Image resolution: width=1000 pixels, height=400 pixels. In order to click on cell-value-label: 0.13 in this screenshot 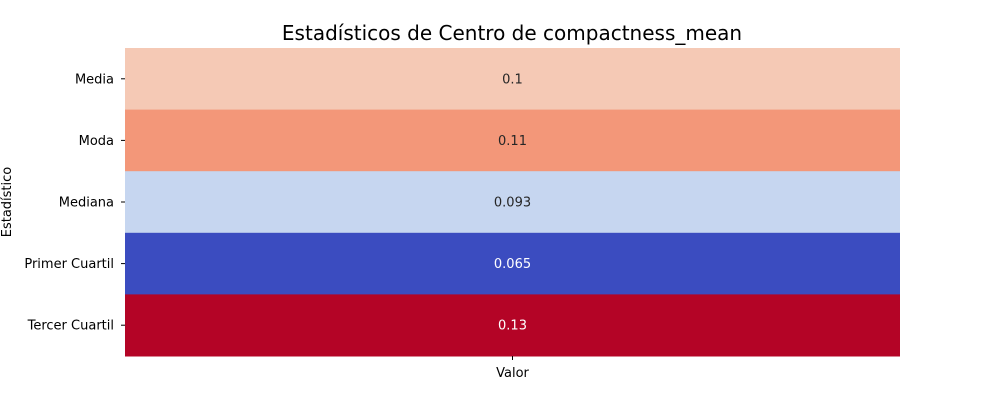, I will do `click(512, 326)`.